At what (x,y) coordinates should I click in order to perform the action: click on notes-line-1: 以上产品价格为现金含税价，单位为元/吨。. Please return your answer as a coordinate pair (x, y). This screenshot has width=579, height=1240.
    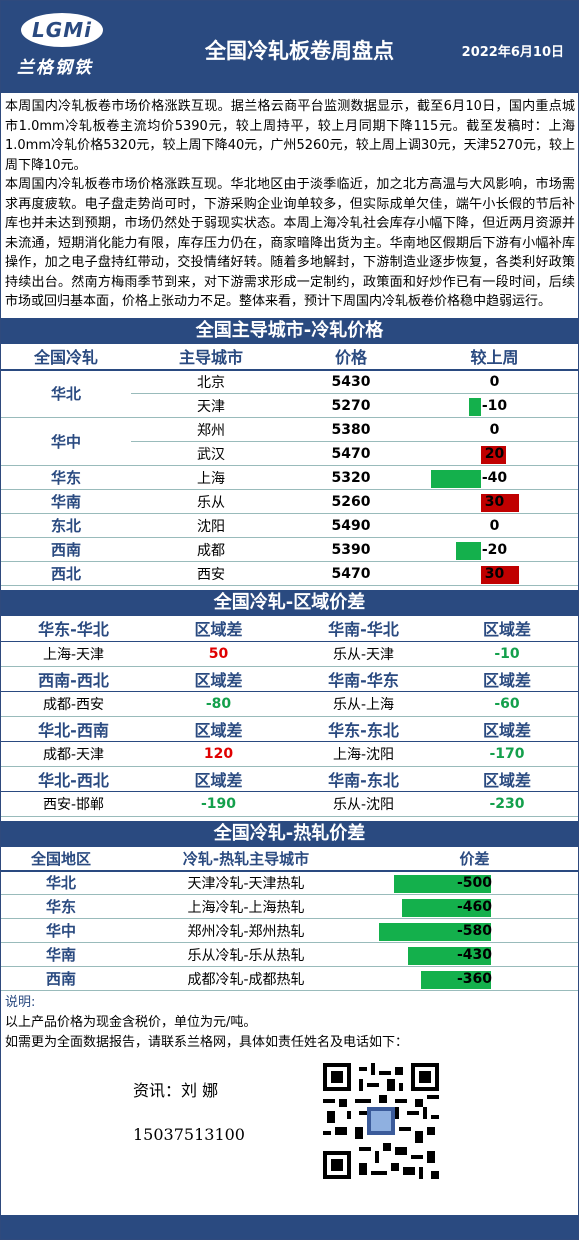
    Looking at the image, I should click on (131, 1022).